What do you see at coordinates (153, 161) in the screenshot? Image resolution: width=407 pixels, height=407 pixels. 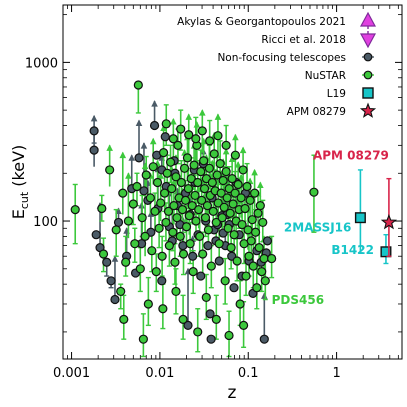 I see `nustar-errorbar` at bounding box center [153, 161].